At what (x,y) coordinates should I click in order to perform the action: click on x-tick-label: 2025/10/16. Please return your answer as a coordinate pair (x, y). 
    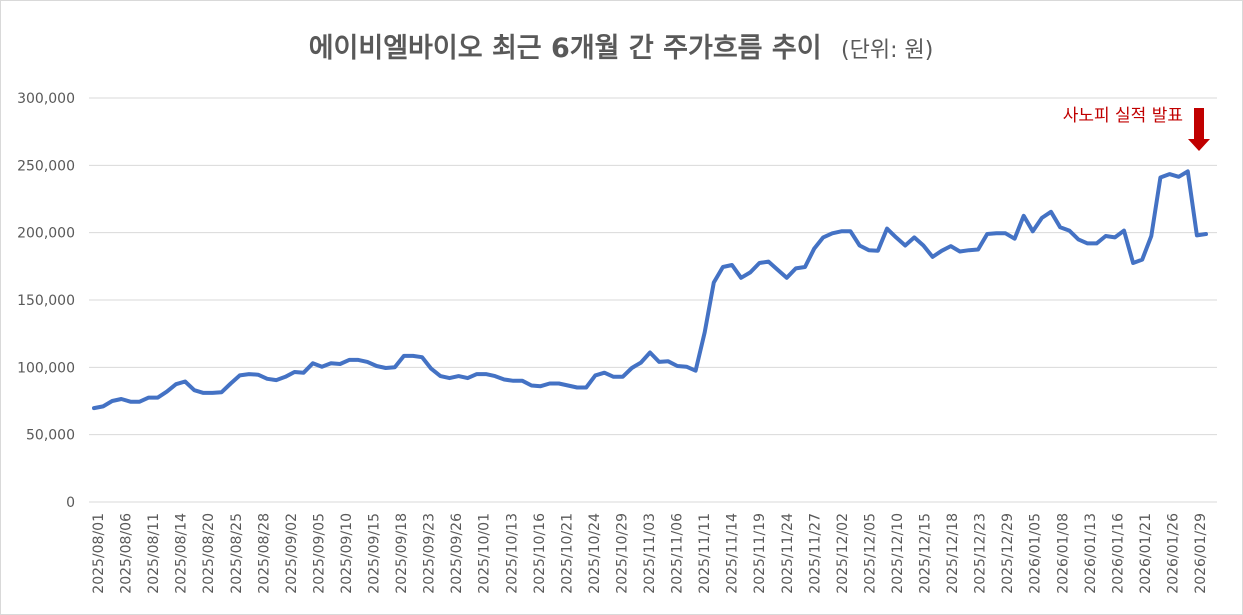
    Looking at the image, I should click on (540, 553).